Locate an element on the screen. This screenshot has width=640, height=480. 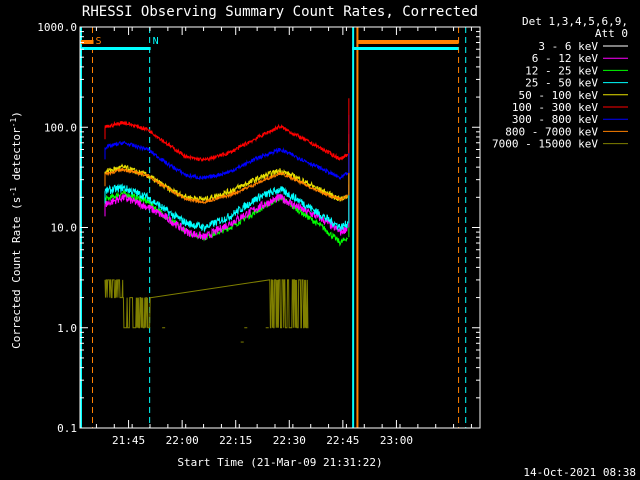
y-axis-label: Corrected Count Rate (s-1 detector-1) is located at coordinates (16, 230).